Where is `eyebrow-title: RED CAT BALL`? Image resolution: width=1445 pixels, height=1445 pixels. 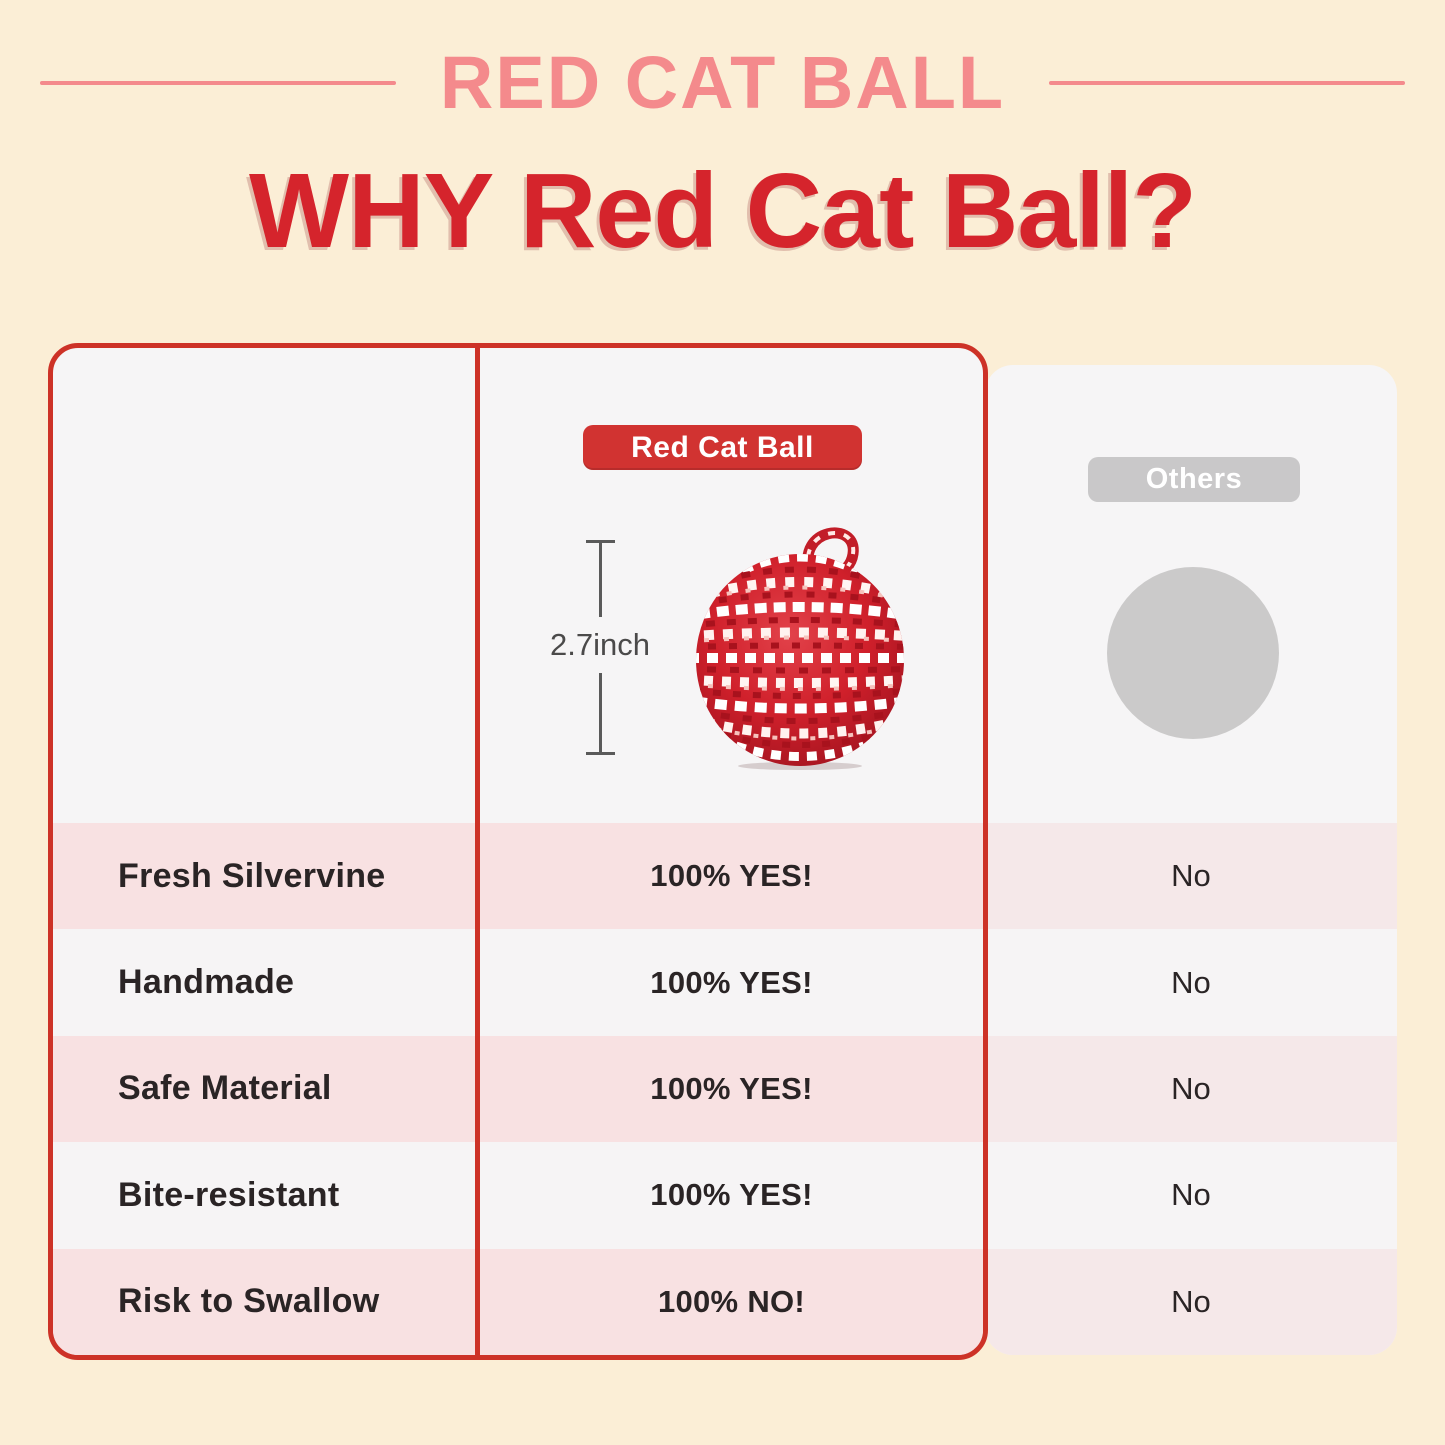 eyebrow-title: RED CAT BALL is located at coordinates (722, 82).